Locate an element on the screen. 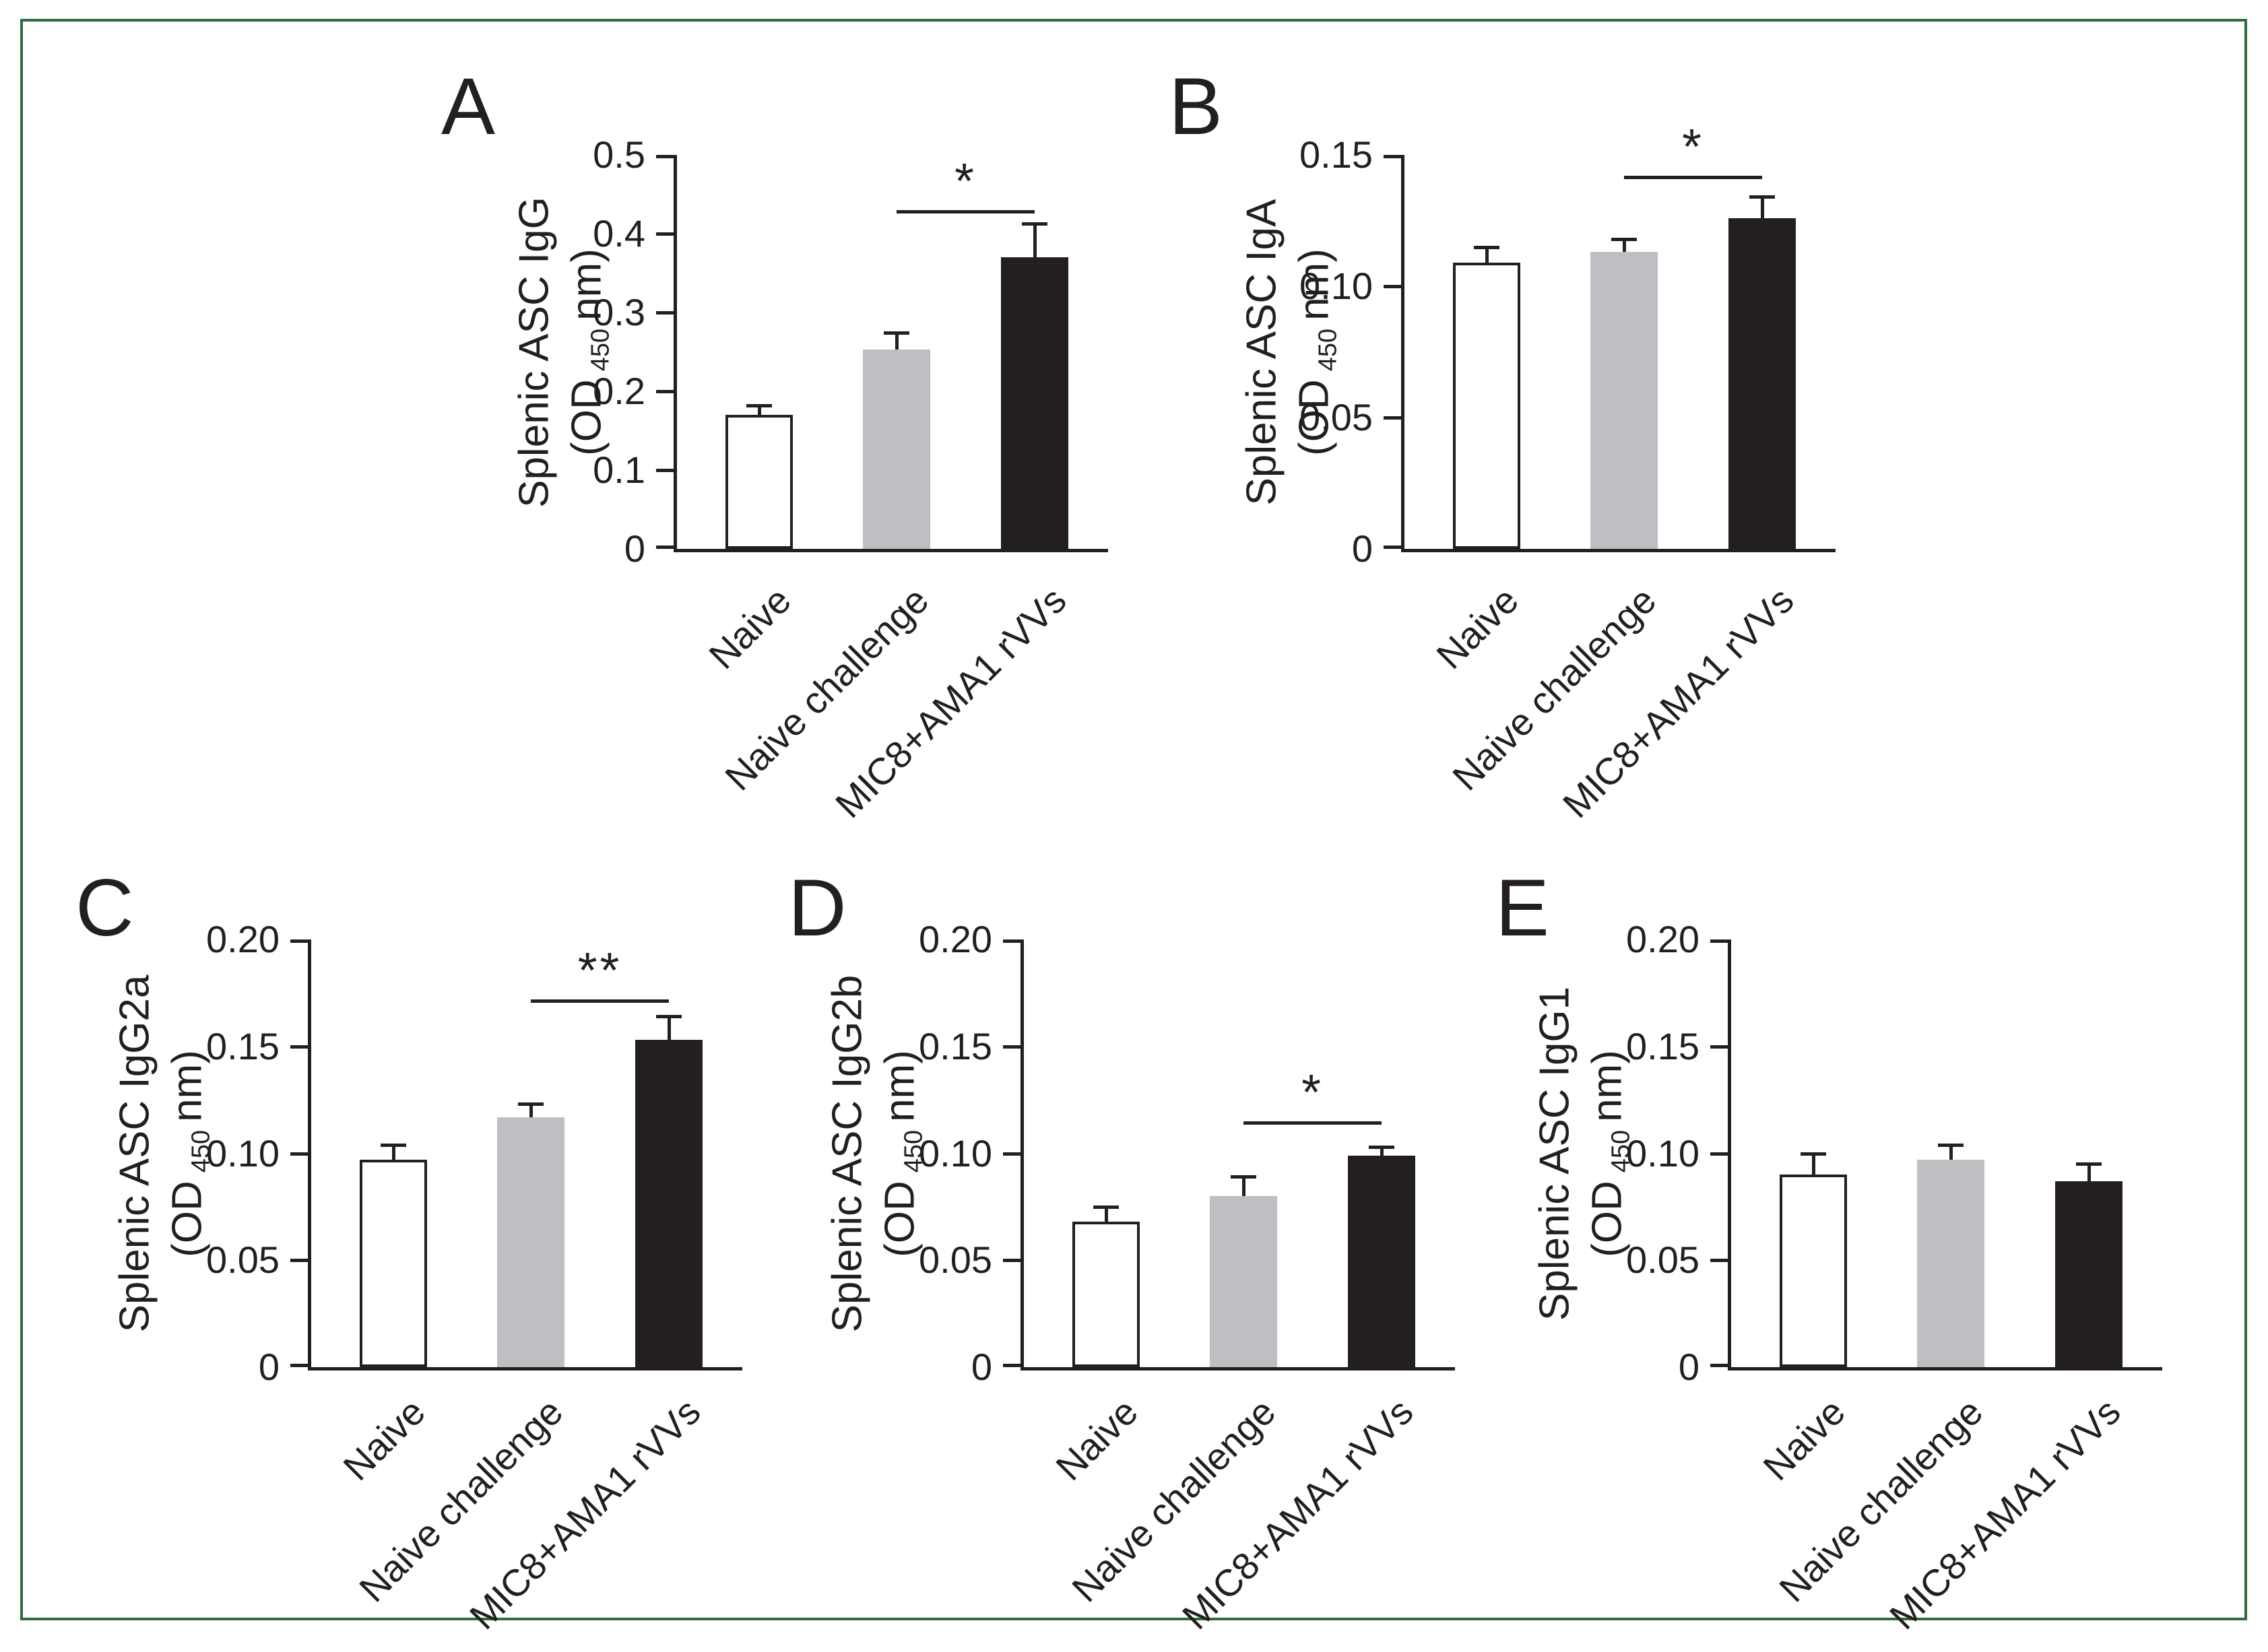 The width and height of the screenshot is (2268, 1652). panel-letter-B: B is located at coordinates (1196, 106).